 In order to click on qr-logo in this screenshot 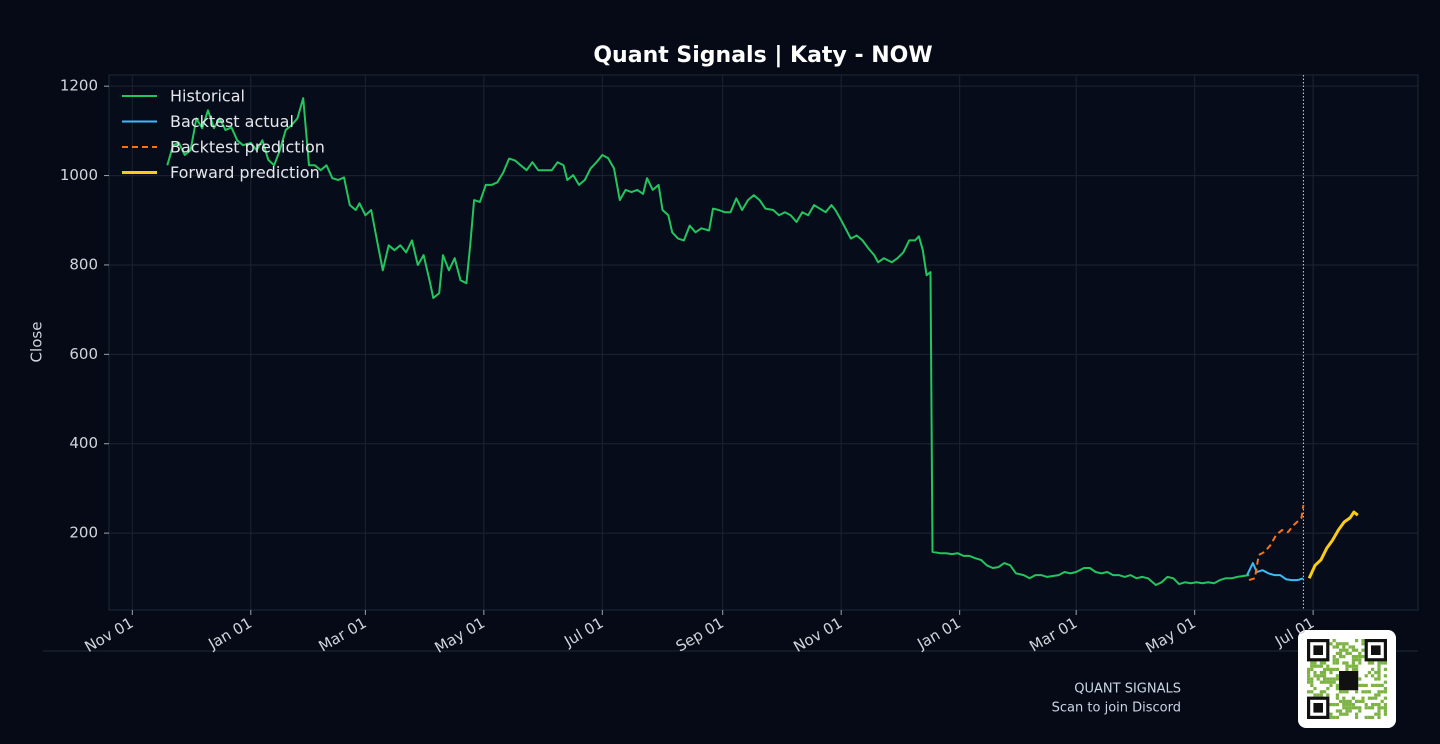, I will do `click(1349, 681)`.